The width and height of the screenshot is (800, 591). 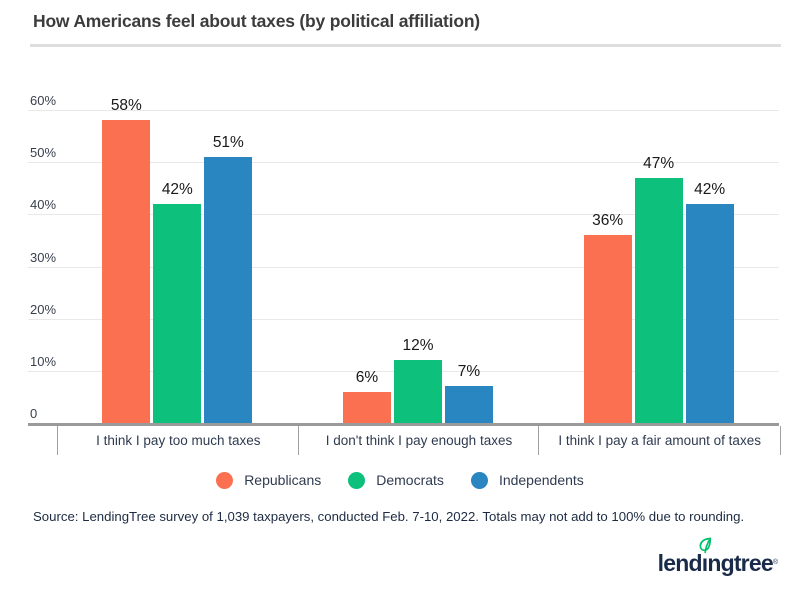 What do you see at coordinates (43, 100) in the screenshot?
I see `y-tick-label-60: 60%` at bounding box center [43, 100].